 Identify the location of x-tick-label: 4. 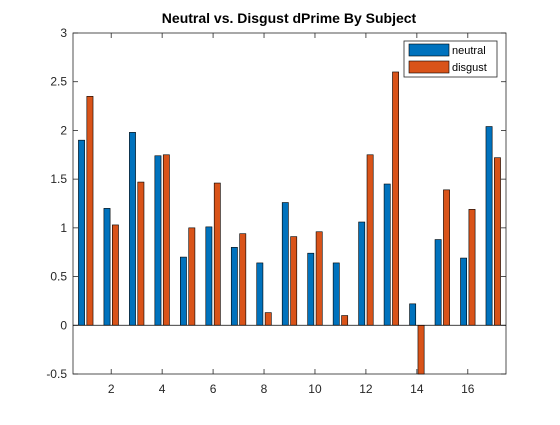
(162, 389).